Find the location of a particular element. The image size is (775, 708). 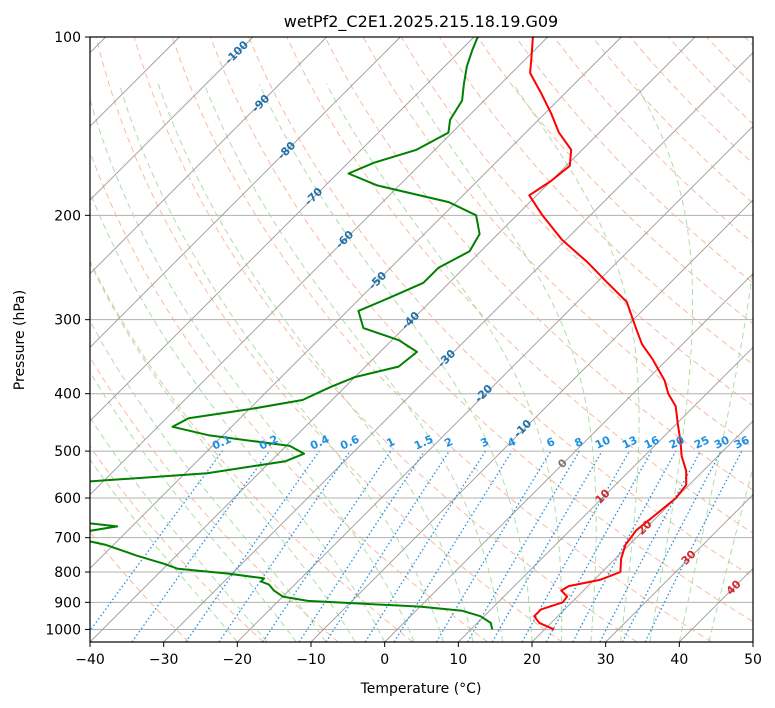

y-tick-label: 300 is located at coordinates (67, 321).